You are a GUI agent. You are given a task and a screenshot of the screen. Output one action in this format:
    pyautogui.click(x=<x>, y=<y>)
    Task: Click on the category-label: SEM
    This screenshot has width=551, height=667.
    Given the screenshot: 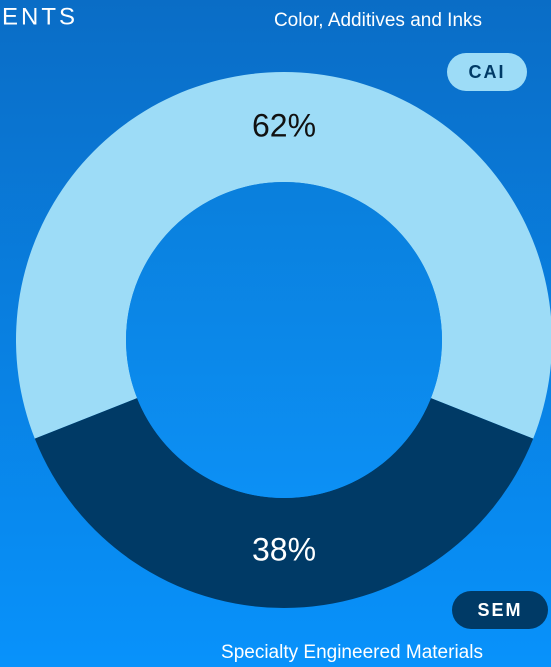 What is the action you would take?
    pyautogui.click(x=499, y=610)
    